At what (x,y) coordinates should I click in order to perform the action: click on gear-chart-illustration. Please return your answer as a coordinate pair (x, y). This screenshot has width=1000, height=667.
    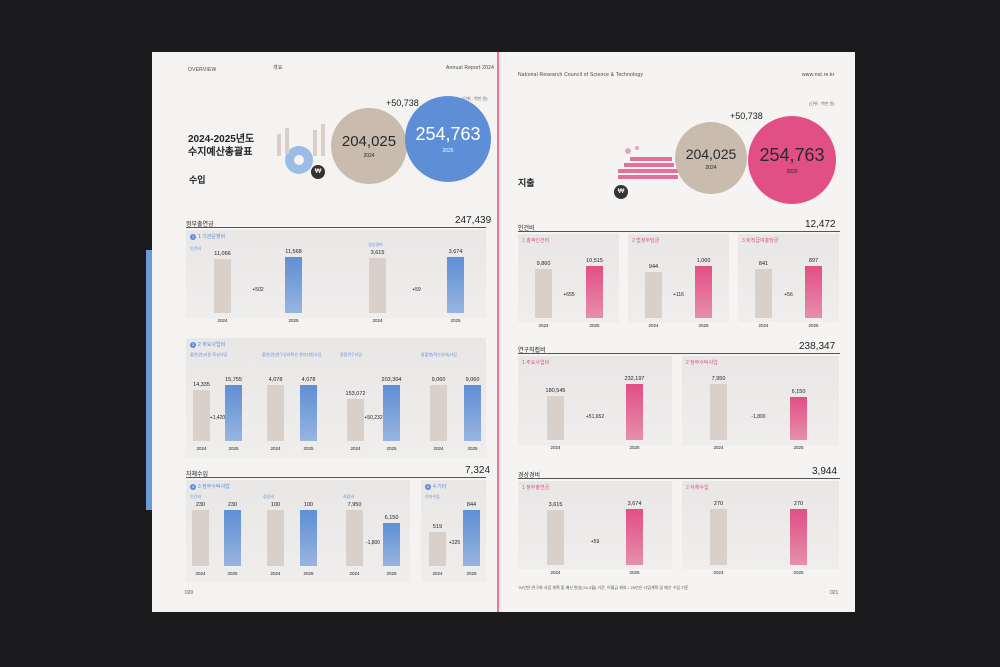
    Looking at the image, I should click on (301, 149).